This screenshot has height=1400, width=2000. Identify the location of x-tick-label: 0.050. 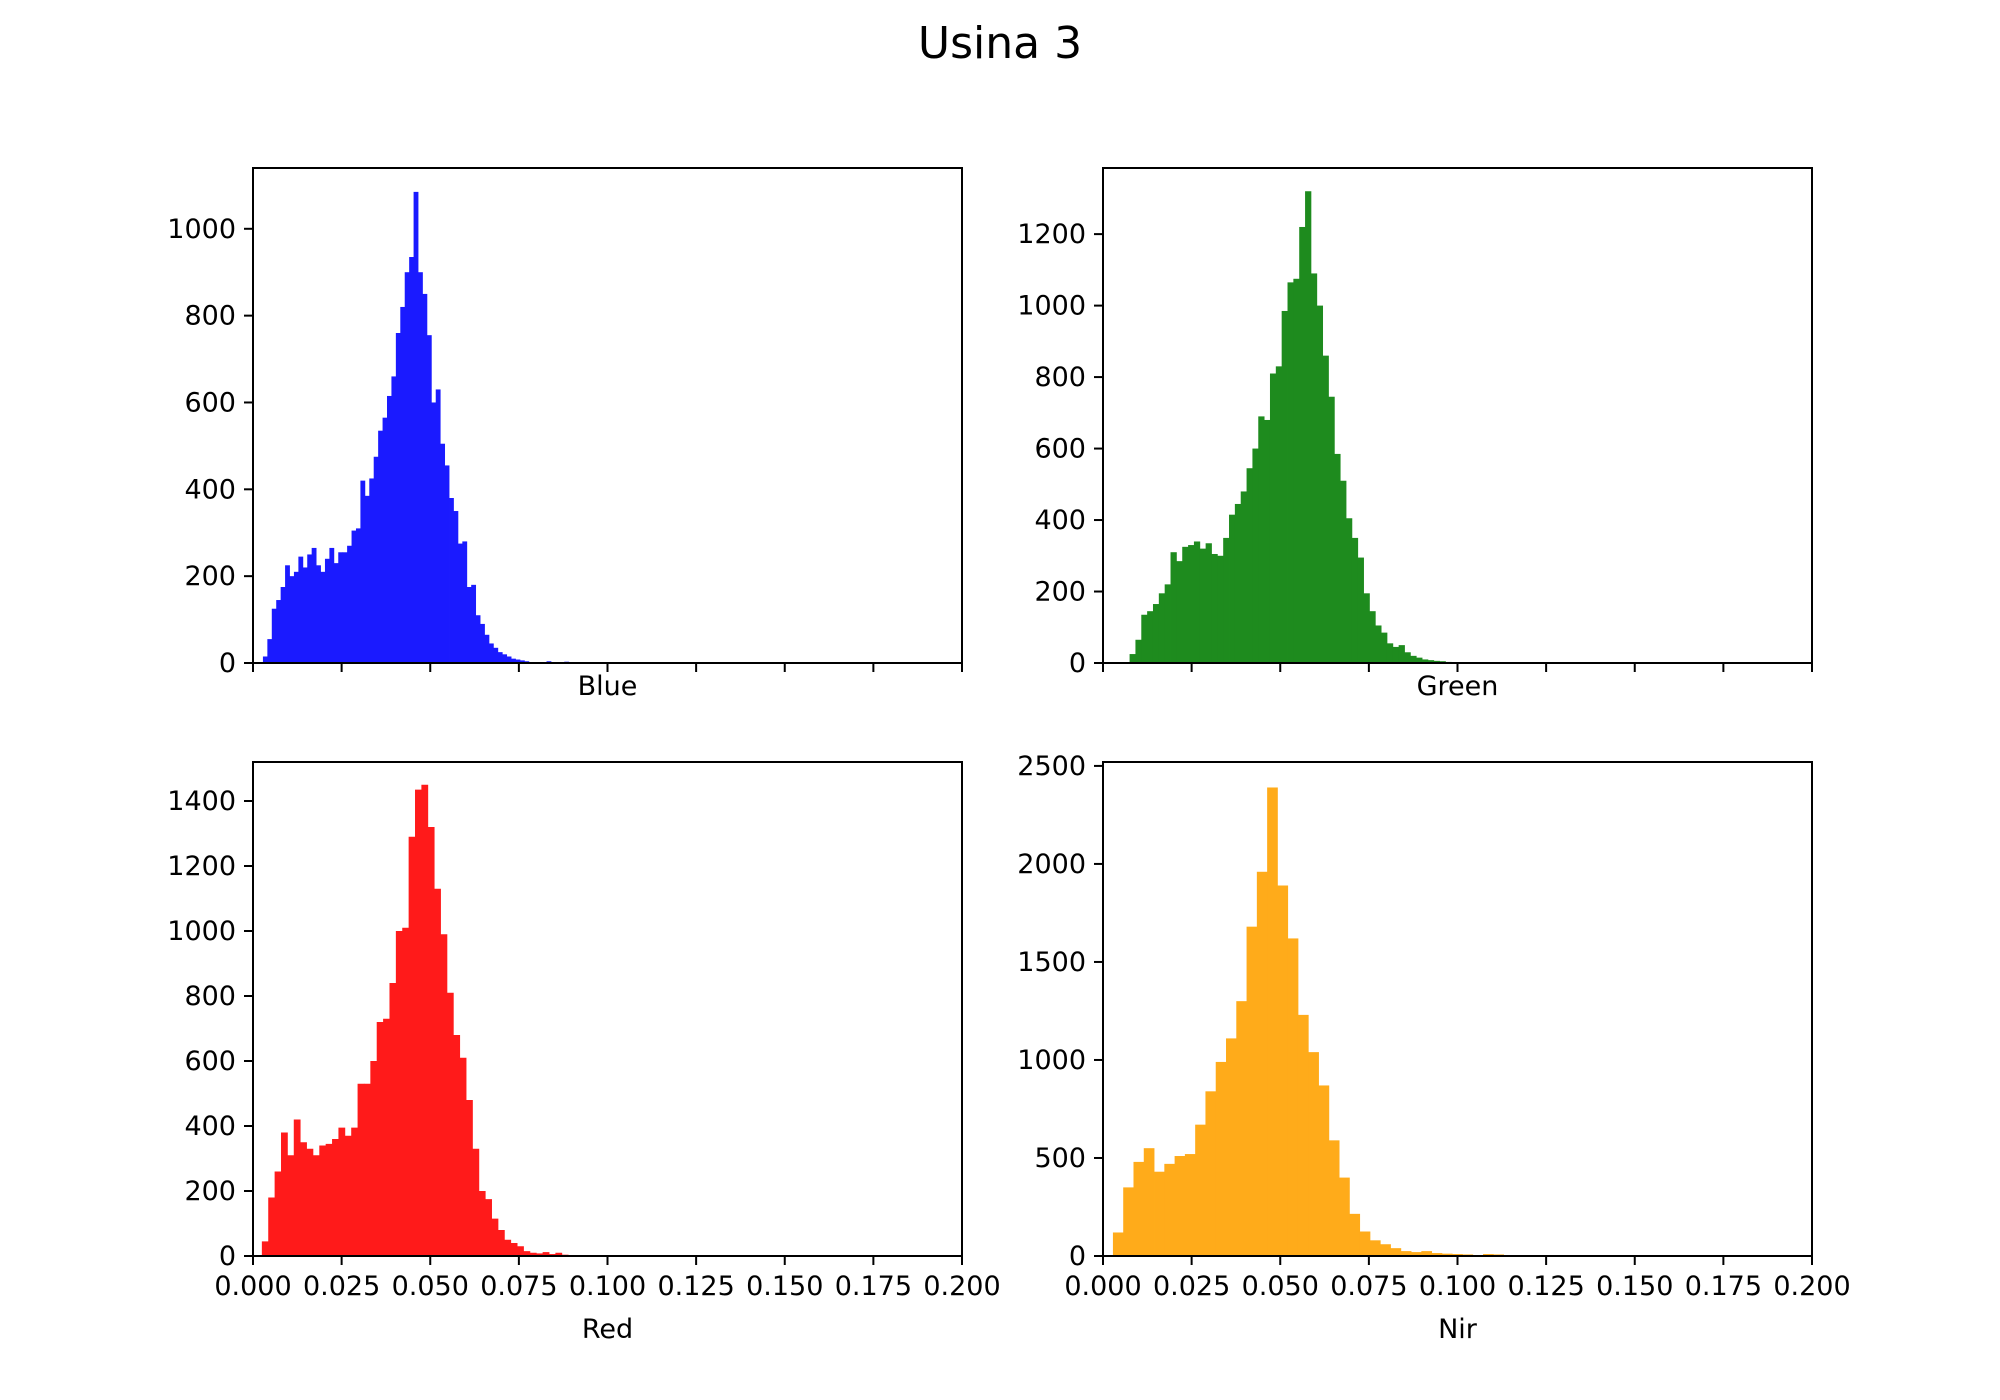
(1280, 1286).